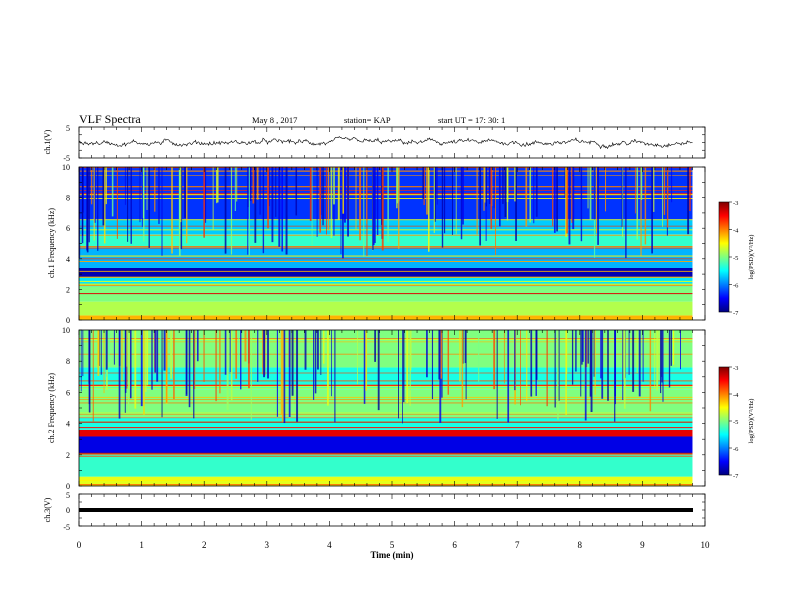 The width and height of the screenshot is (792, 612). I want to click on x-tick-label: 7, so click(517, 545).